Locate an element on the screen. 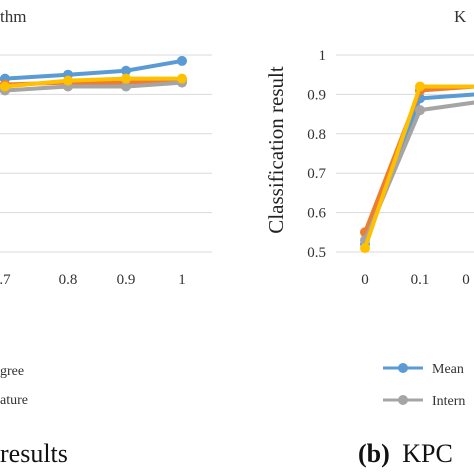 This screenshot has width=474, height=474. chart-b-y-axis-label: Classification result is located at coordinates (276, 150).